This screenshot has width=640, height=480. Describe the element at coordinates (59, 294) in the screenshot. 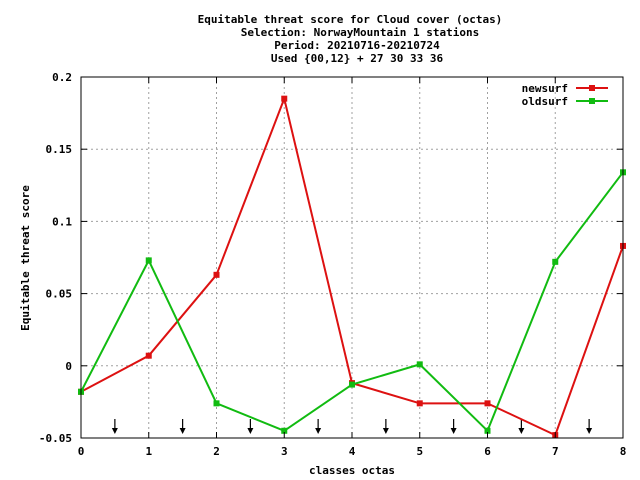

I see `y-tick-label: 0.05` at that location.